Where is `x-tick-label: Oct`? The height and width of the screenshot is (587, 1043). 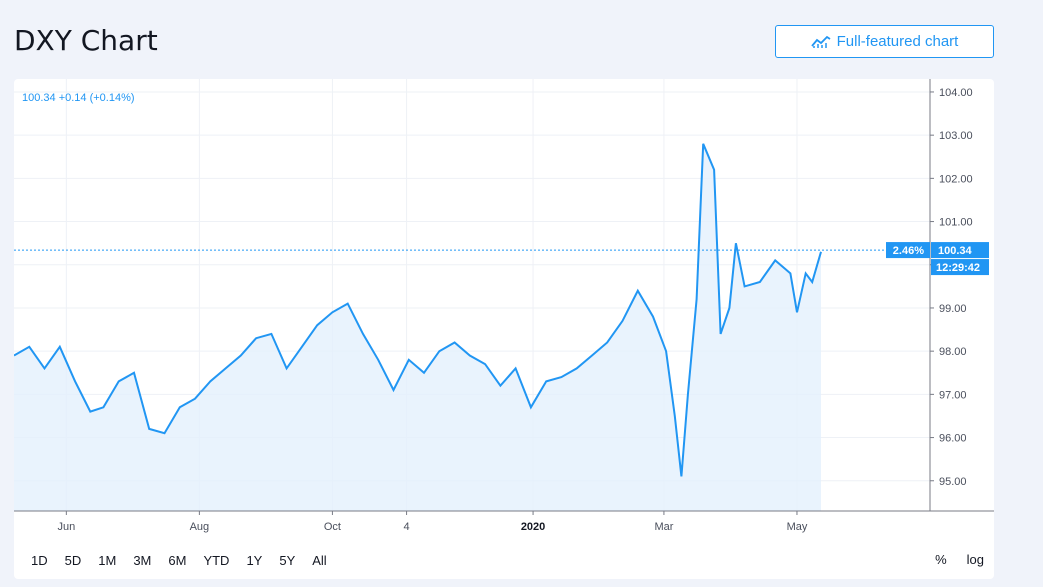 x-tick-label: Oct is located at coordinates (332, 527).